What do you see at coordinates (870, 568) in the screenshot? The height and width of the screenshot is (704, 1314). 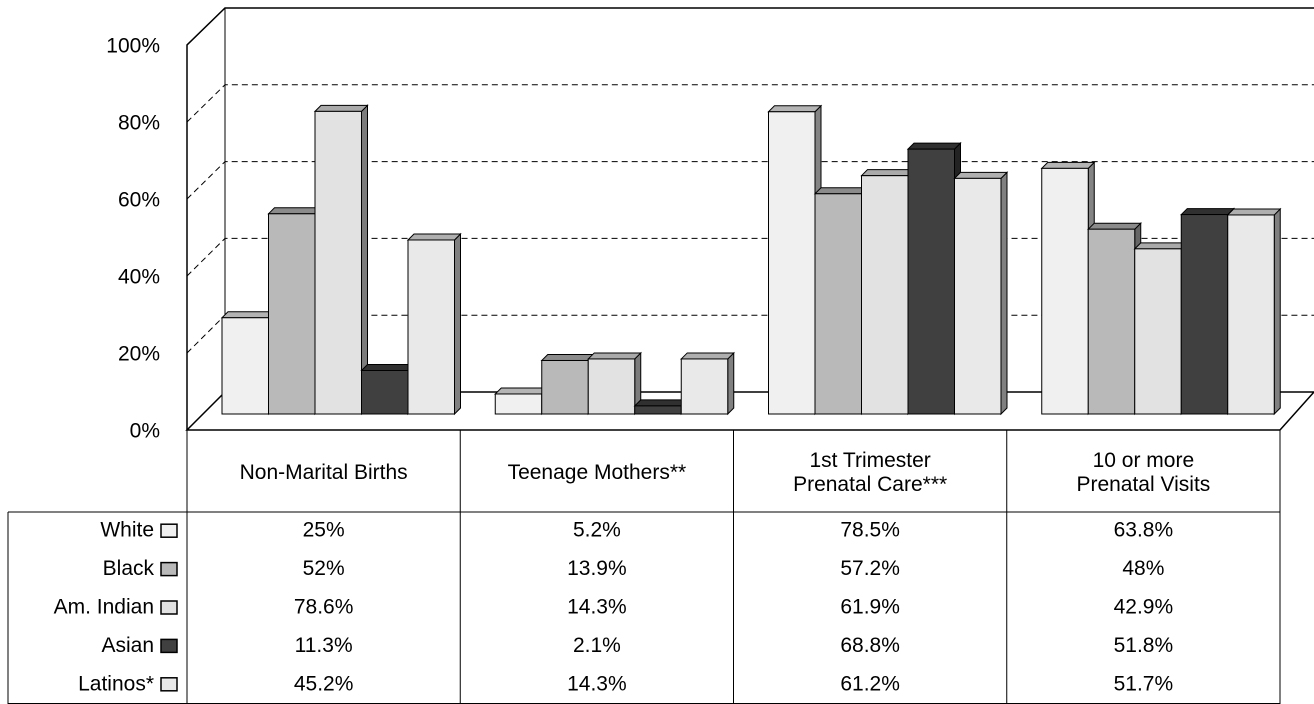 I see `value-label: 57.2%` at bounding box center [870, 568].